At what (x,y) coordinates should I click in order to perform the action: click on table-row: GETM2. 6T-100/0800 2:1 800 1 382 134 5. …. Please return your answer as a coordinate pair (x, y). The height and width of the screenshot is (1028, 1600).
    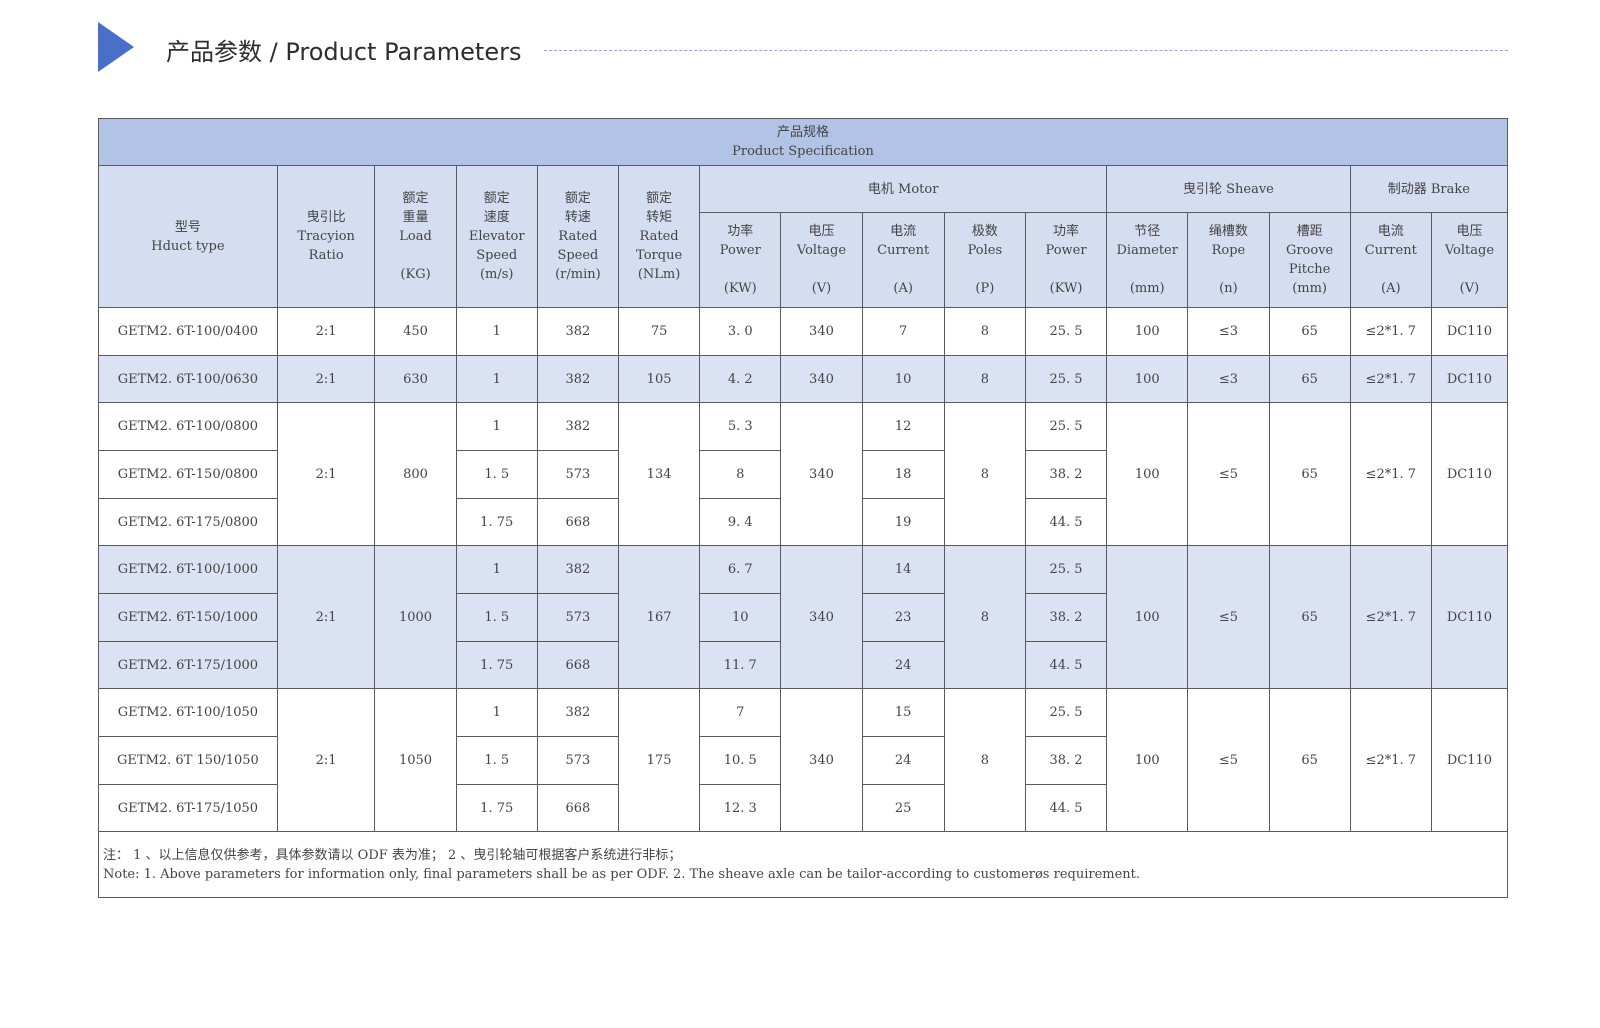
    Looking at the image, I should click on (803, 474).